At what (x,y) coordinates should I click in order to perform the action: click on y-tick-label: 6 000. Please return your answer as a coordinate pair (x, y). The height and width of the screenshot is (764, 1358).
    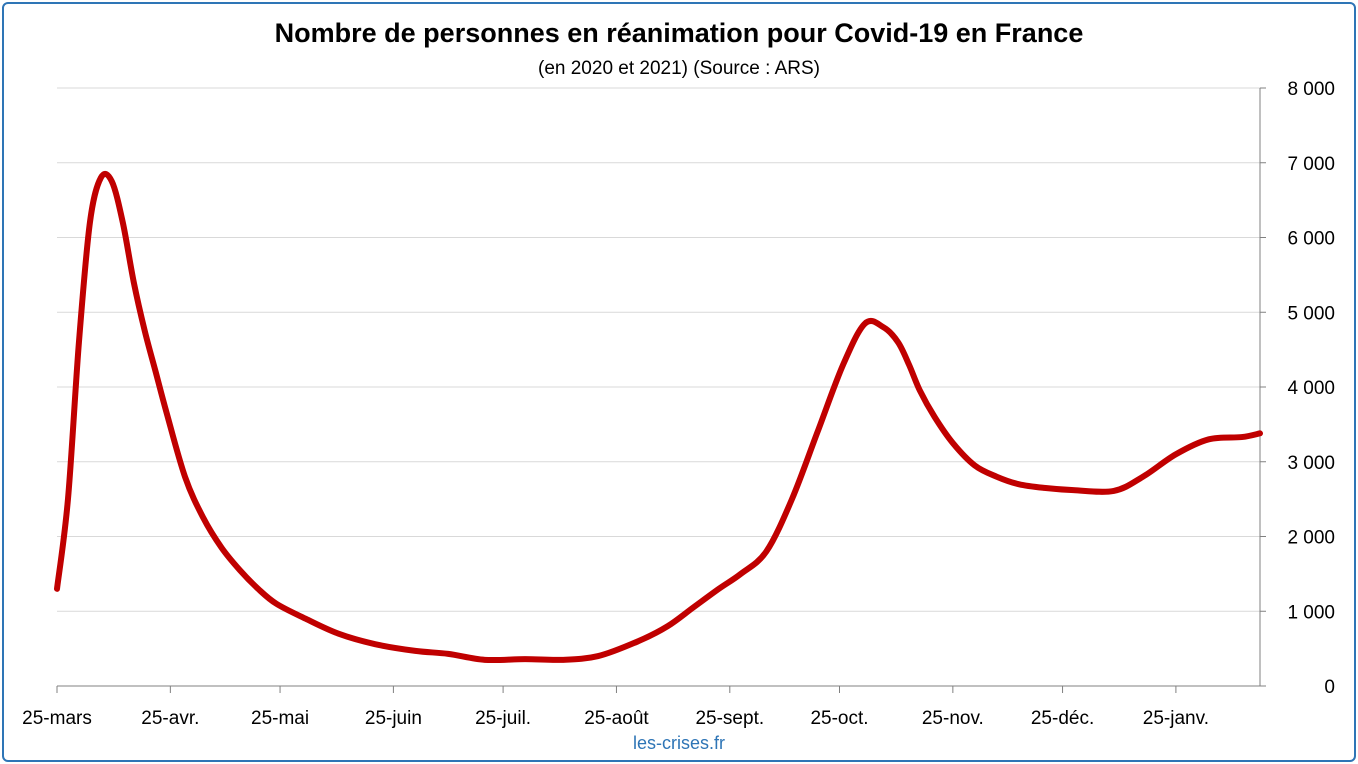
    Looking at the image, I should click on (1311, 239).